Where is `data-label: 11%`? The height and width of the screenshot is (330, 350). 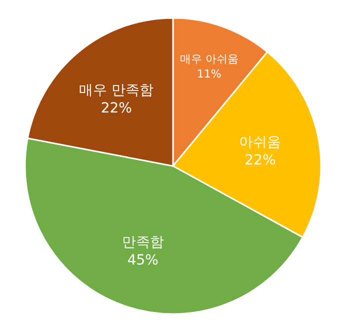
data-label: 11% is located at coordinates (209, 74).